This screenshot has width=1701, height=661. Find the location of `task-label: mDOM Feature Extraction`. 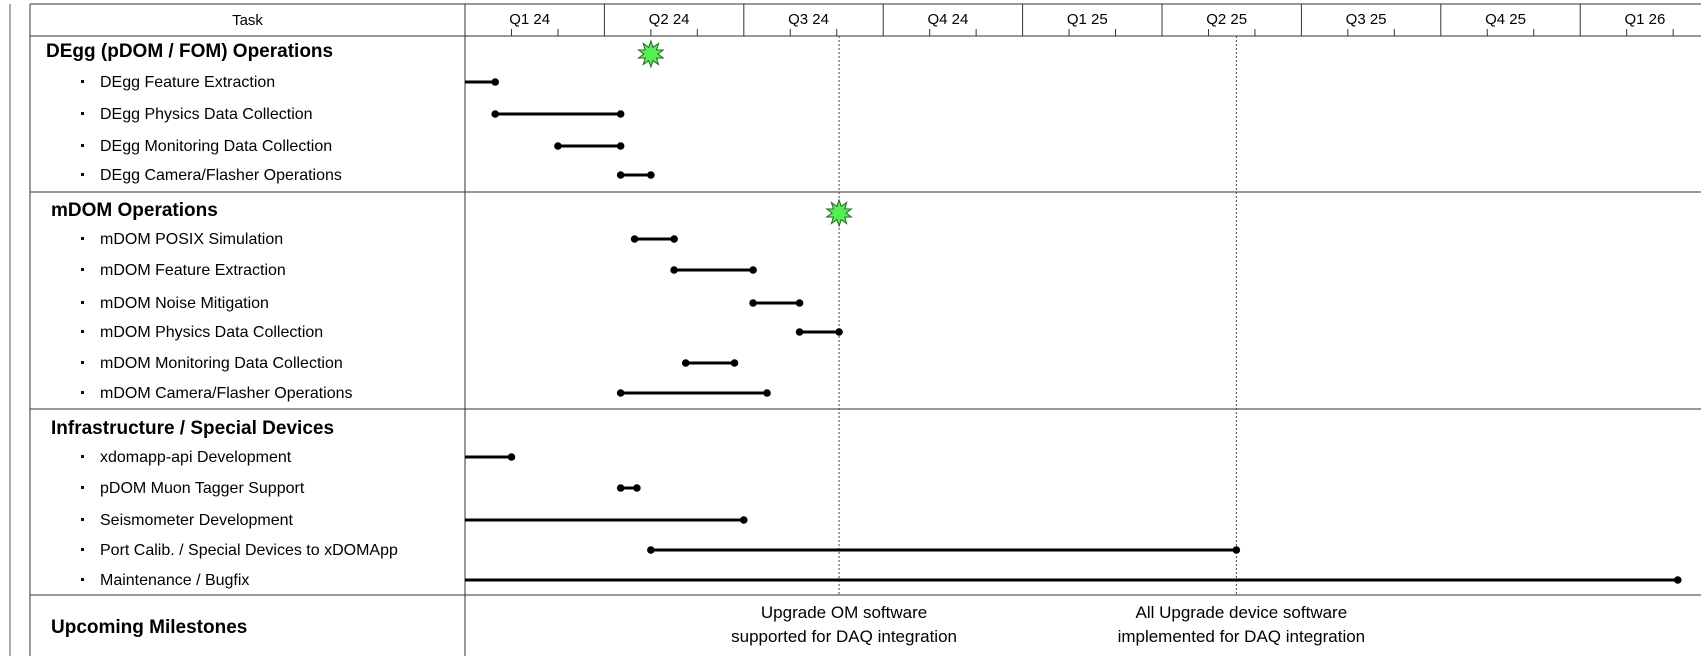

task-label: mDOM Feature Extraction is located at coordinates (193, 270).